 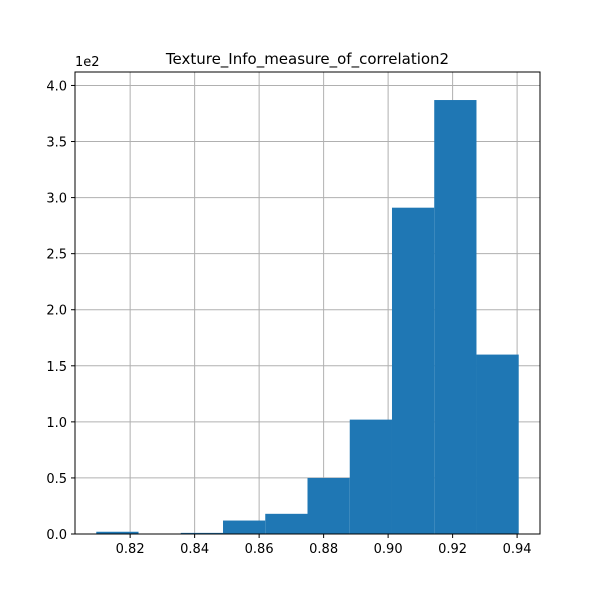 I want to click on y-tick-label: 2.0, so click(x=56, y=311).